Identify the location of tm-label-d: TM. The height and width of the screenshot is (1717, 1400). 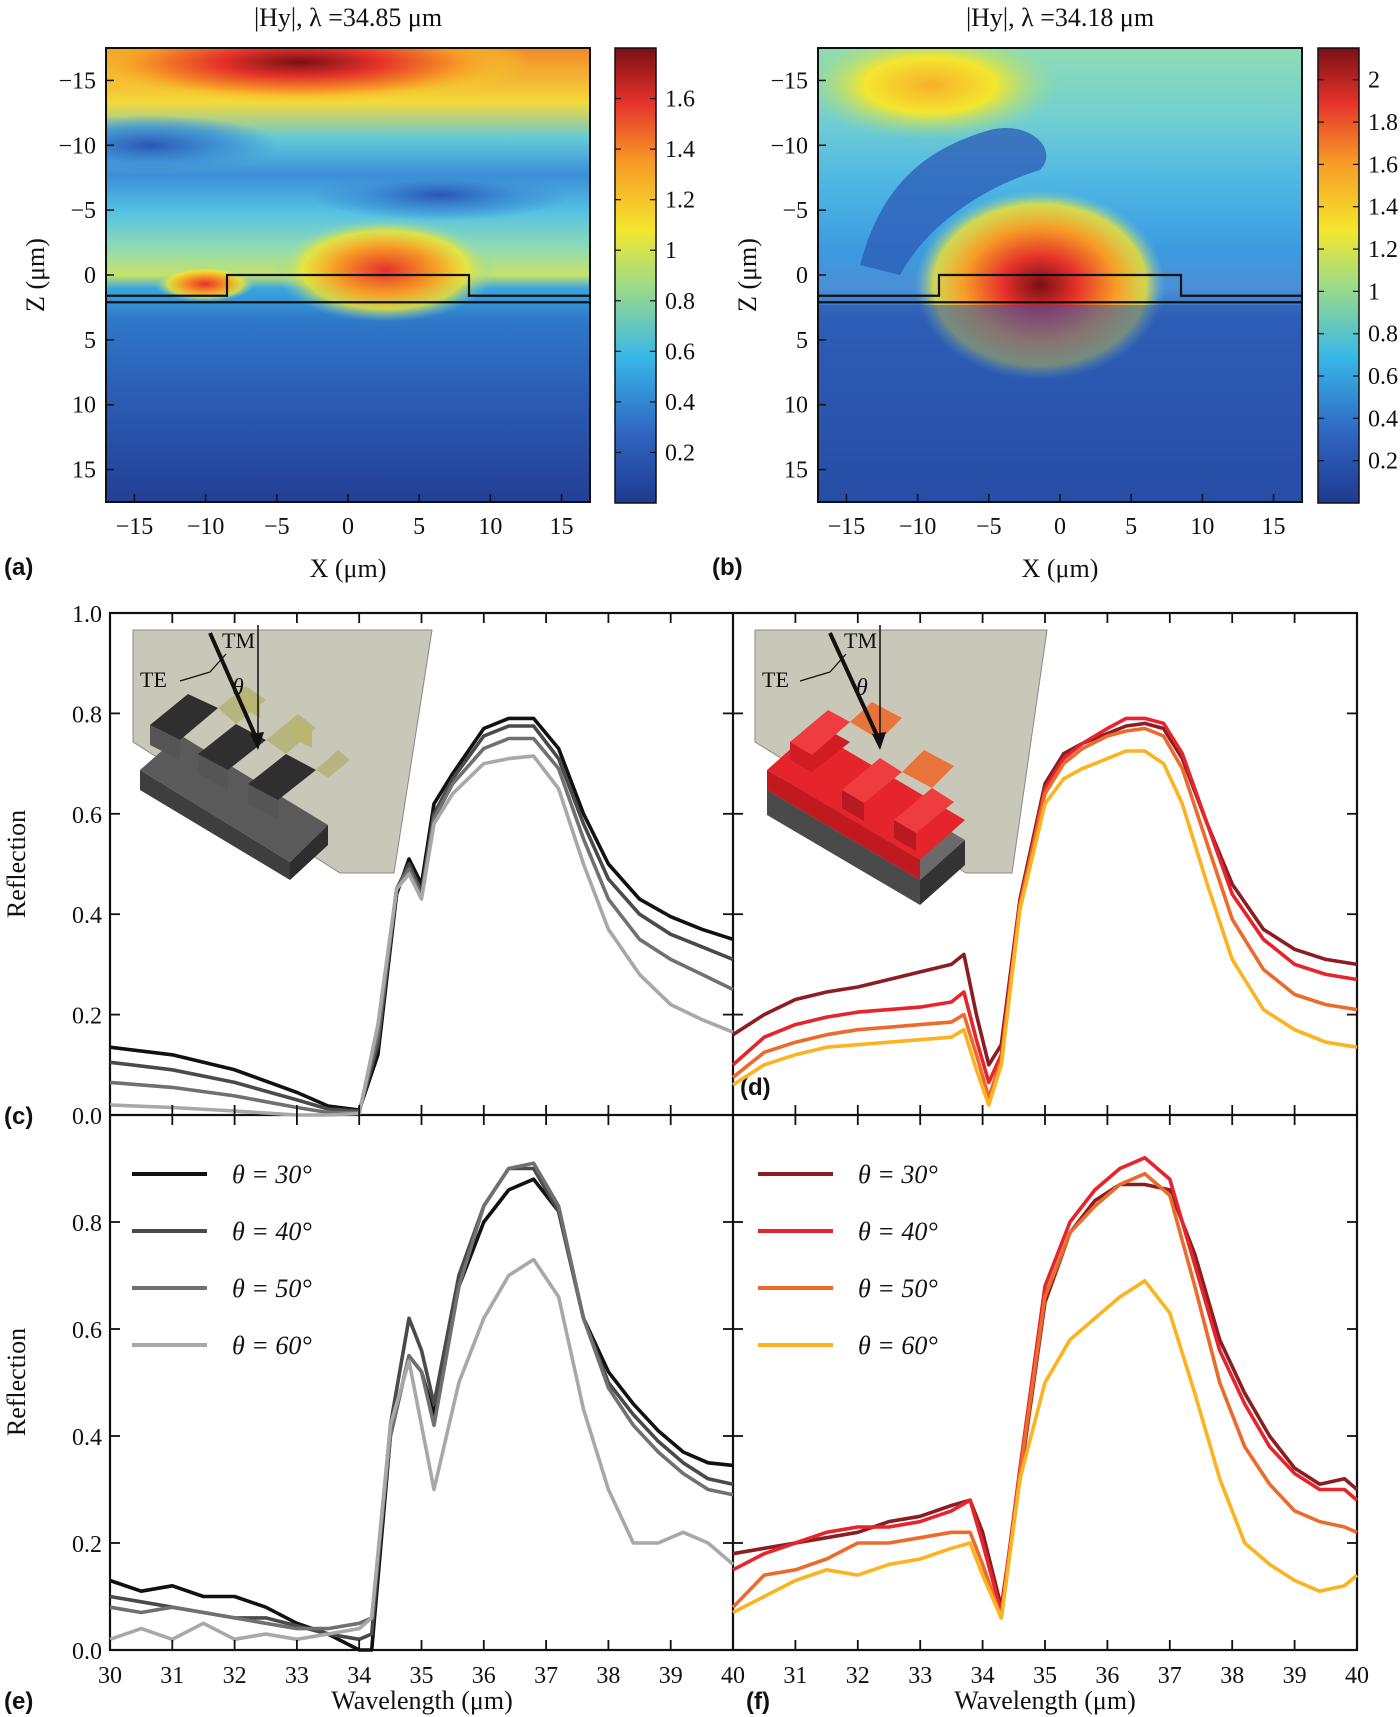
(860, 640).